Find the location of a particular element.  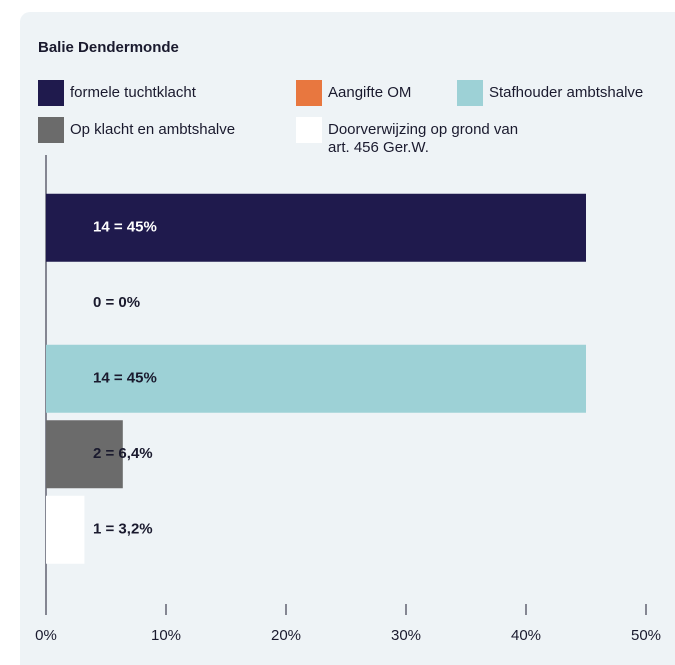

x-tick-label: 10% is located at coordinates (166, 635).